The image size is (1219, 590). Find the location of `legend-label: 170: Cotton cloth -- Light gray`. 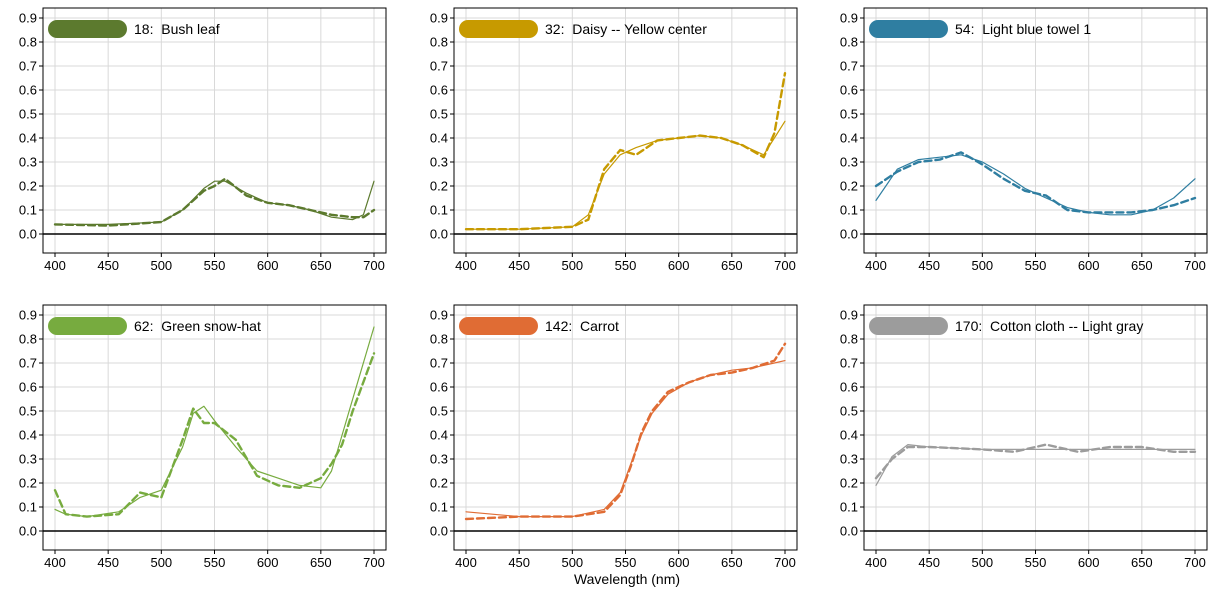

legend-label: 170: Cotton cloth -- Light gray is located at coordinates (1049, 326).